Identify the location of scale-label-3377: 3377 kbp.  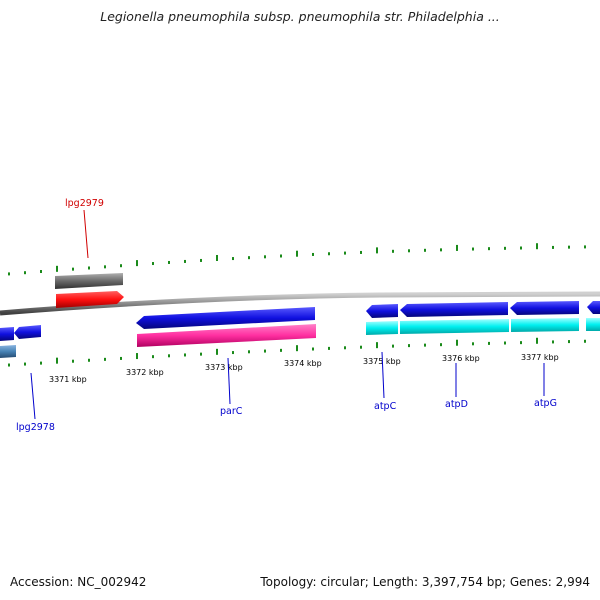
(540, 357).